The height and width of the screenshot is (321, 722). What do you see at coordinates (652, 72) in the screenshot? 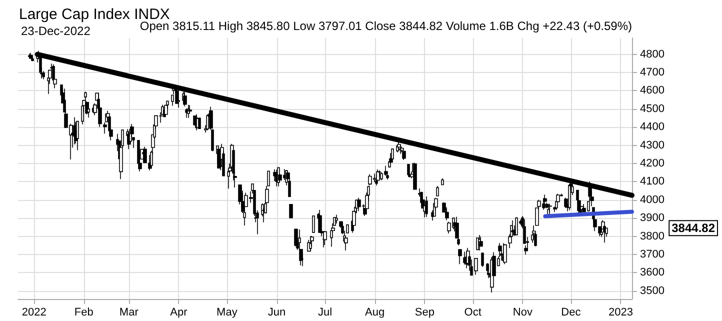
I see `y-tick-label: 4700` at bounding box center [652, 72].